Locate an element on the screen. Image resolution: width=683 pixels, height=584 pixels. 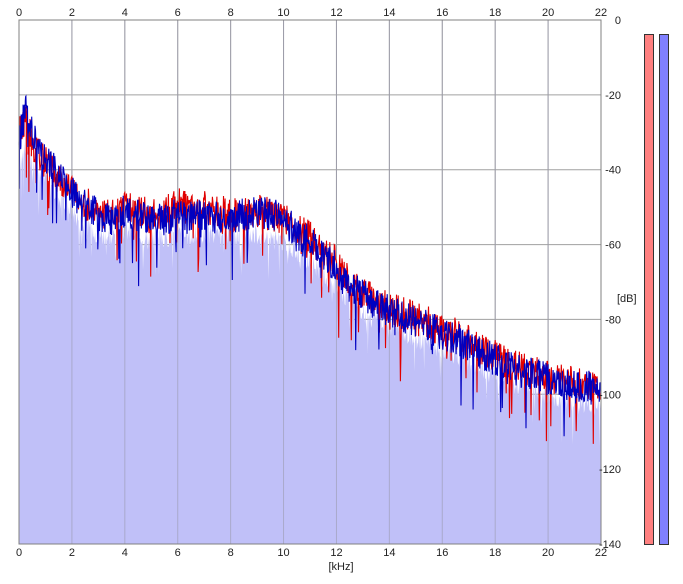
x-tick-label-top: 12 is located at coordinates (336, 13).